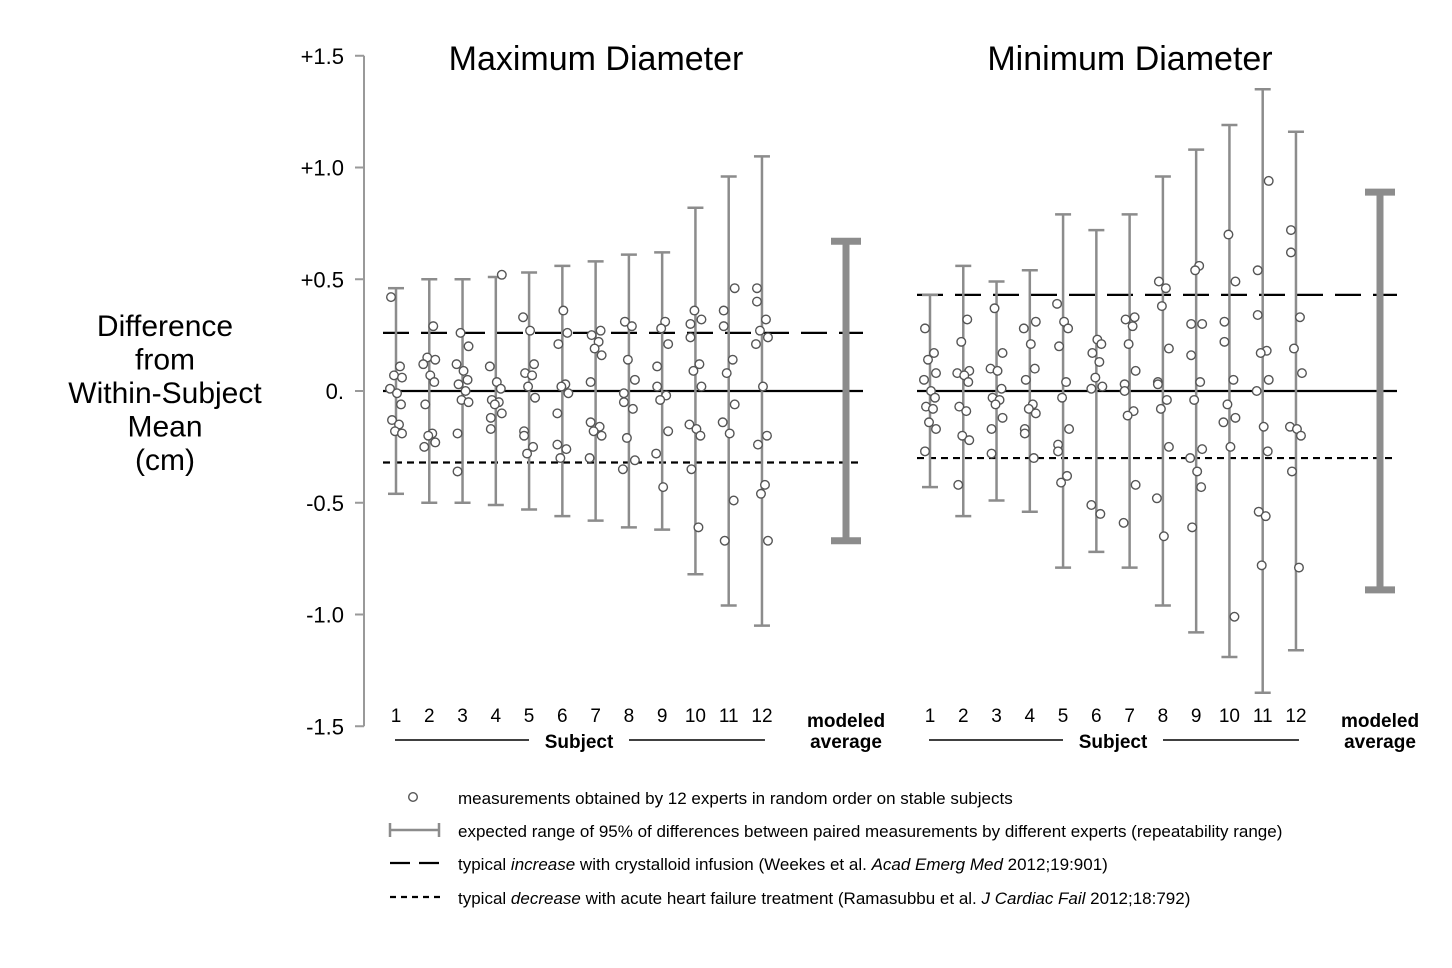  Describe the element at coordinates (1196, 437) in the screenshot. I see `subject-9: 9` at that location.